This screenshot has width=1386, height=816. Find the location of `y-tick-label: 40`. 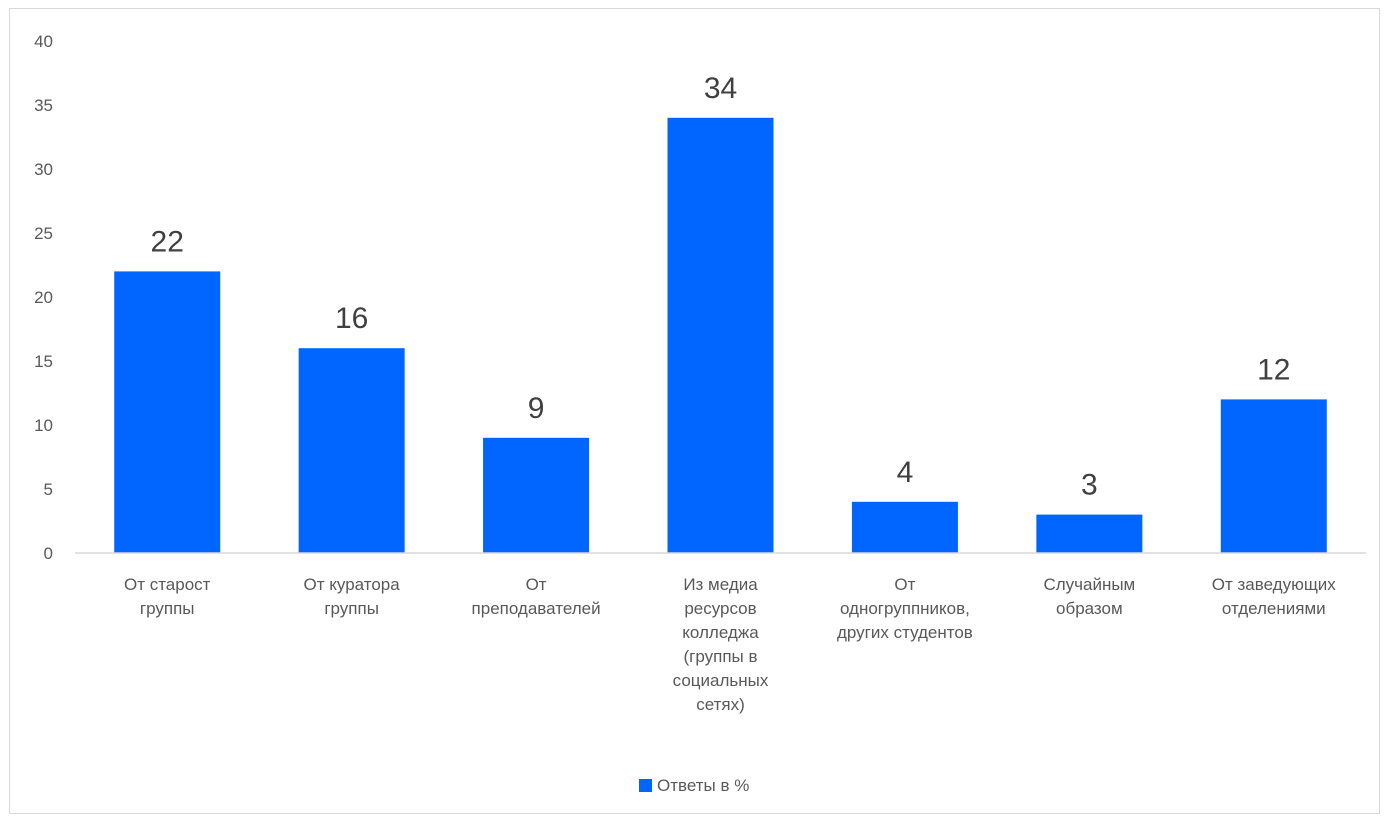

y-tick-label: 40 is located at coordinates (43, 41).